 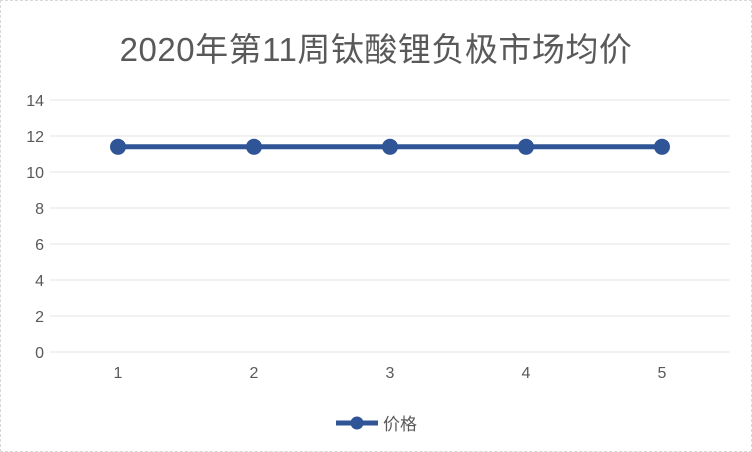 I want to click on x-axis-tick-label: 5, so click(x=662, y=373).